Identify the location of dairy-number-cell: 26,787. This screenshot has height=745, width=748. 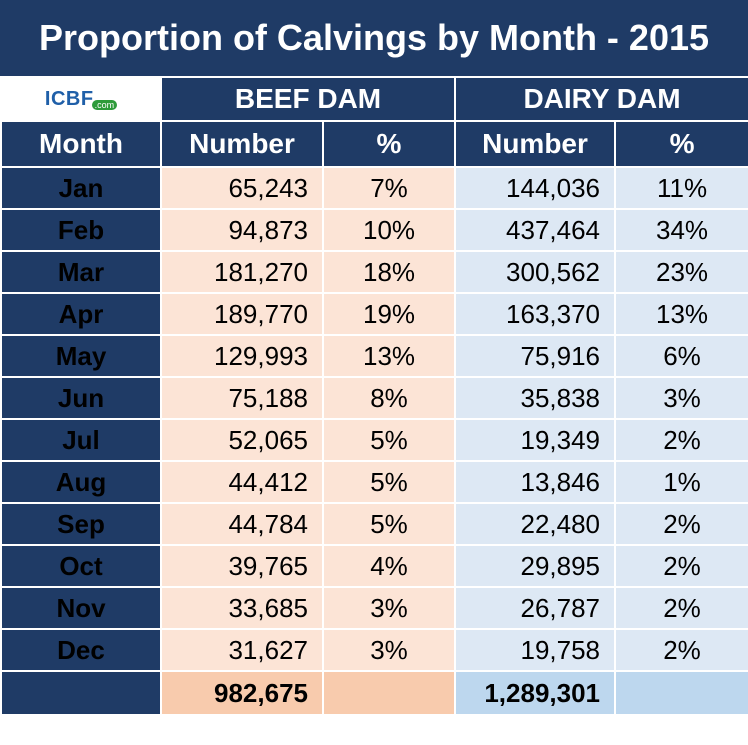
(535, 608).